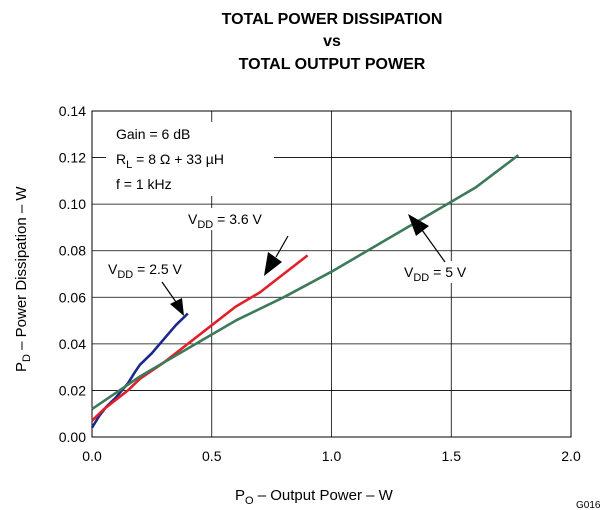 The image size is (608, 510). Describe the element at coordinates (72, 111) in the screenshot. I see `y-tick-label: 0.14` at that location.